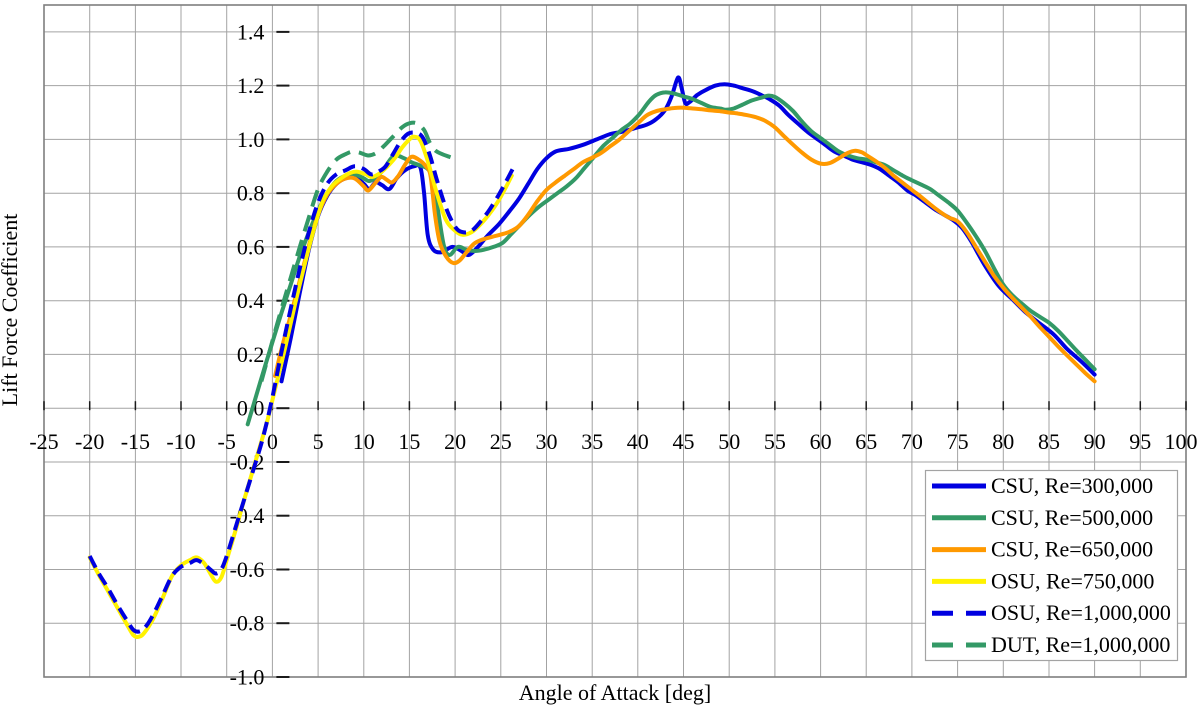 The width and height of the screenshot is (1200, 711). I want to click on x-tick-label: -5, so click(227, 441).